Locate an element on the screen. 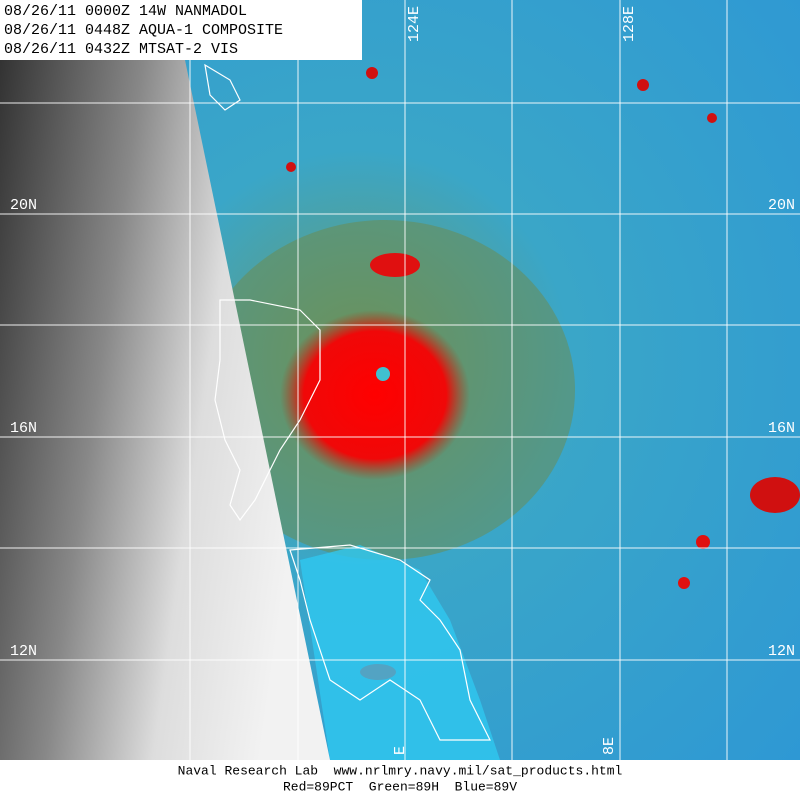 The image size is (800, 800). header-box is located at coordinates (181, 30).